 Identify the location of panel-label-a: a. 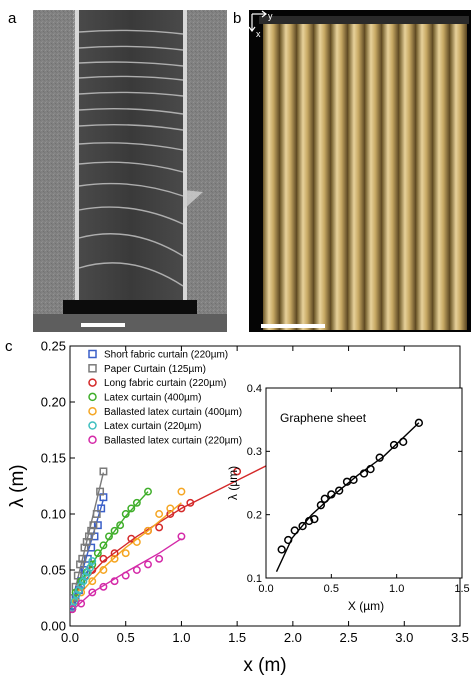
(12, 18).